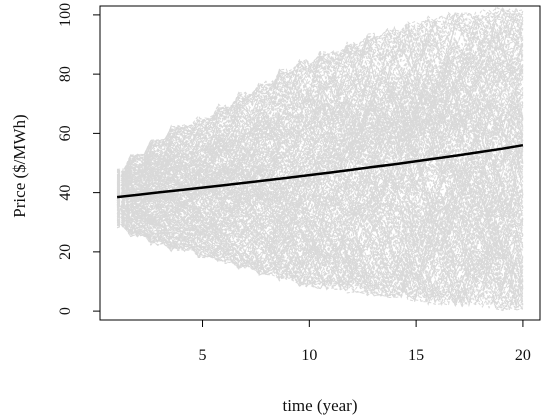 The height and width of the screenshot is (420, 550). What do you see at coordinates (203, 355) in the screenshot?
I see `x-tick-label: 5` at bounding box center [203, 355].